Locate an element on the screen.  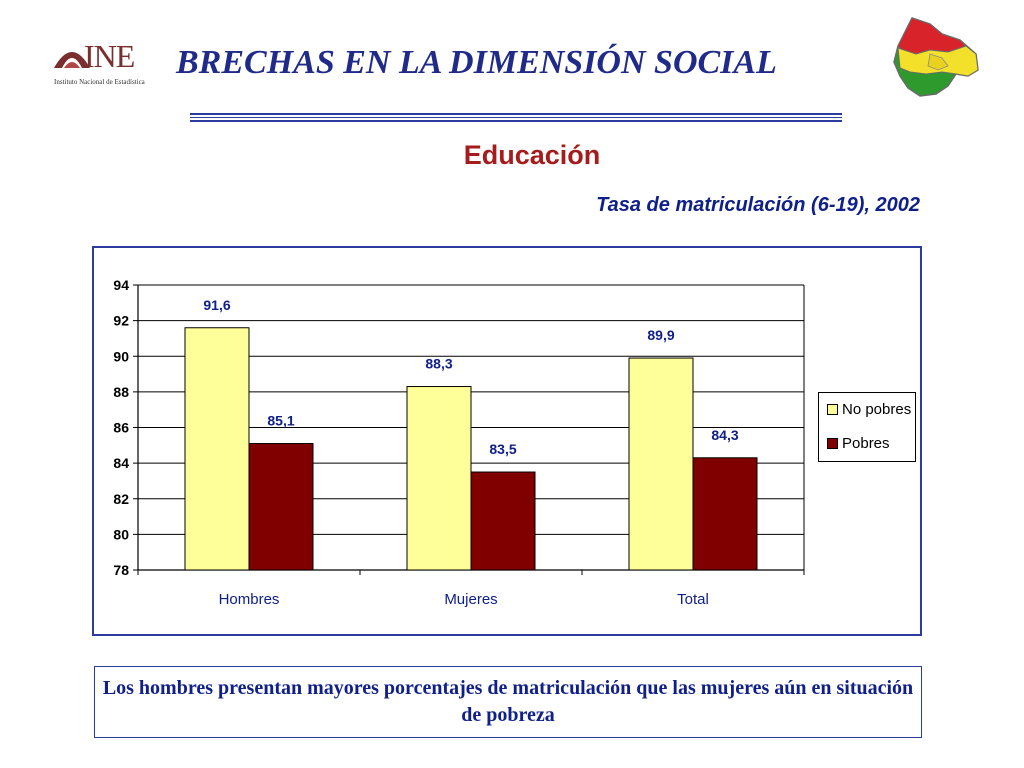
data-label: 89,9 is located at coordinates (660, 335).